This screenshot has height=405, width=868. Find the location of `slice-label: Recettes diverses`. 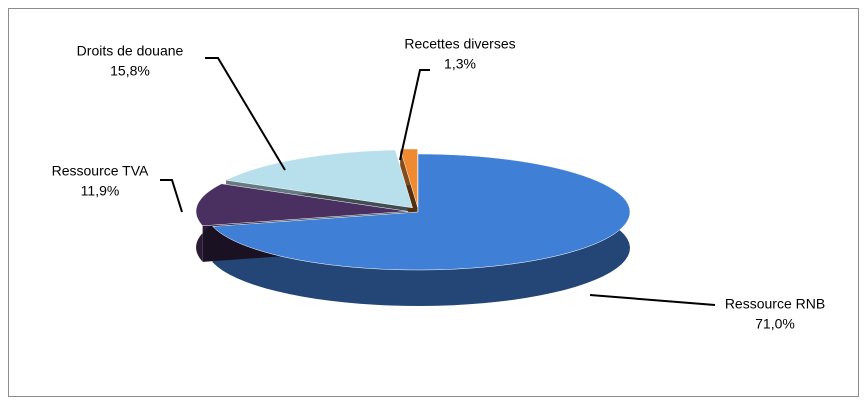

slice-label: Recettes diverses is located at coordinates (459, 44).